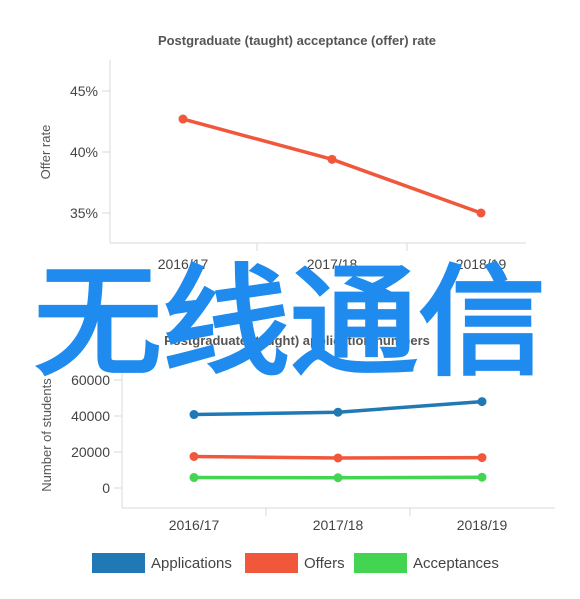 The width and height of the screenshot is (580, 599). Describe the element at coordinates (46, 435) in the screenshot. I see `chart2-y-axis-label: Number of students` at that location.